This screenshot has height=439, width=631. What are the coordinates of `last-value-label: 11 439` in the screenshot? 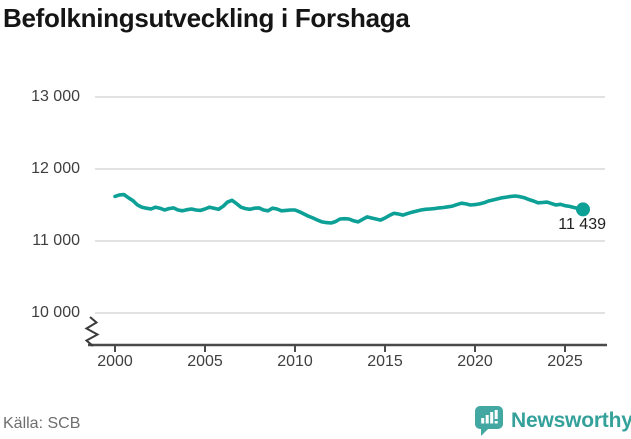 It's located at (582, 224).